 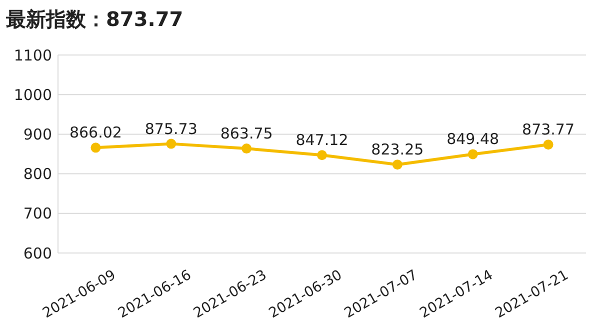 I want to click on data-label: 849.48, so click(x=473, y=139).